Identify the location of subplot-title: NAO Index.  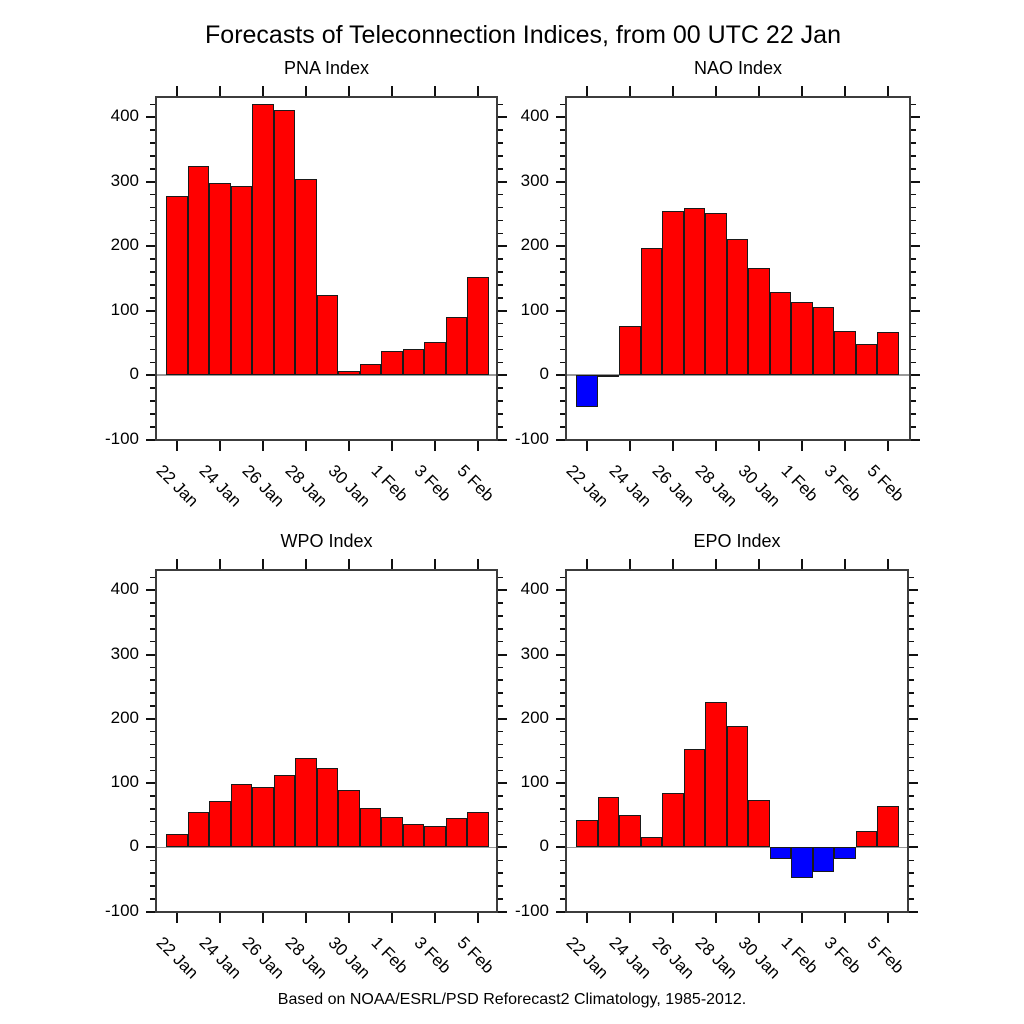
(738, 68).